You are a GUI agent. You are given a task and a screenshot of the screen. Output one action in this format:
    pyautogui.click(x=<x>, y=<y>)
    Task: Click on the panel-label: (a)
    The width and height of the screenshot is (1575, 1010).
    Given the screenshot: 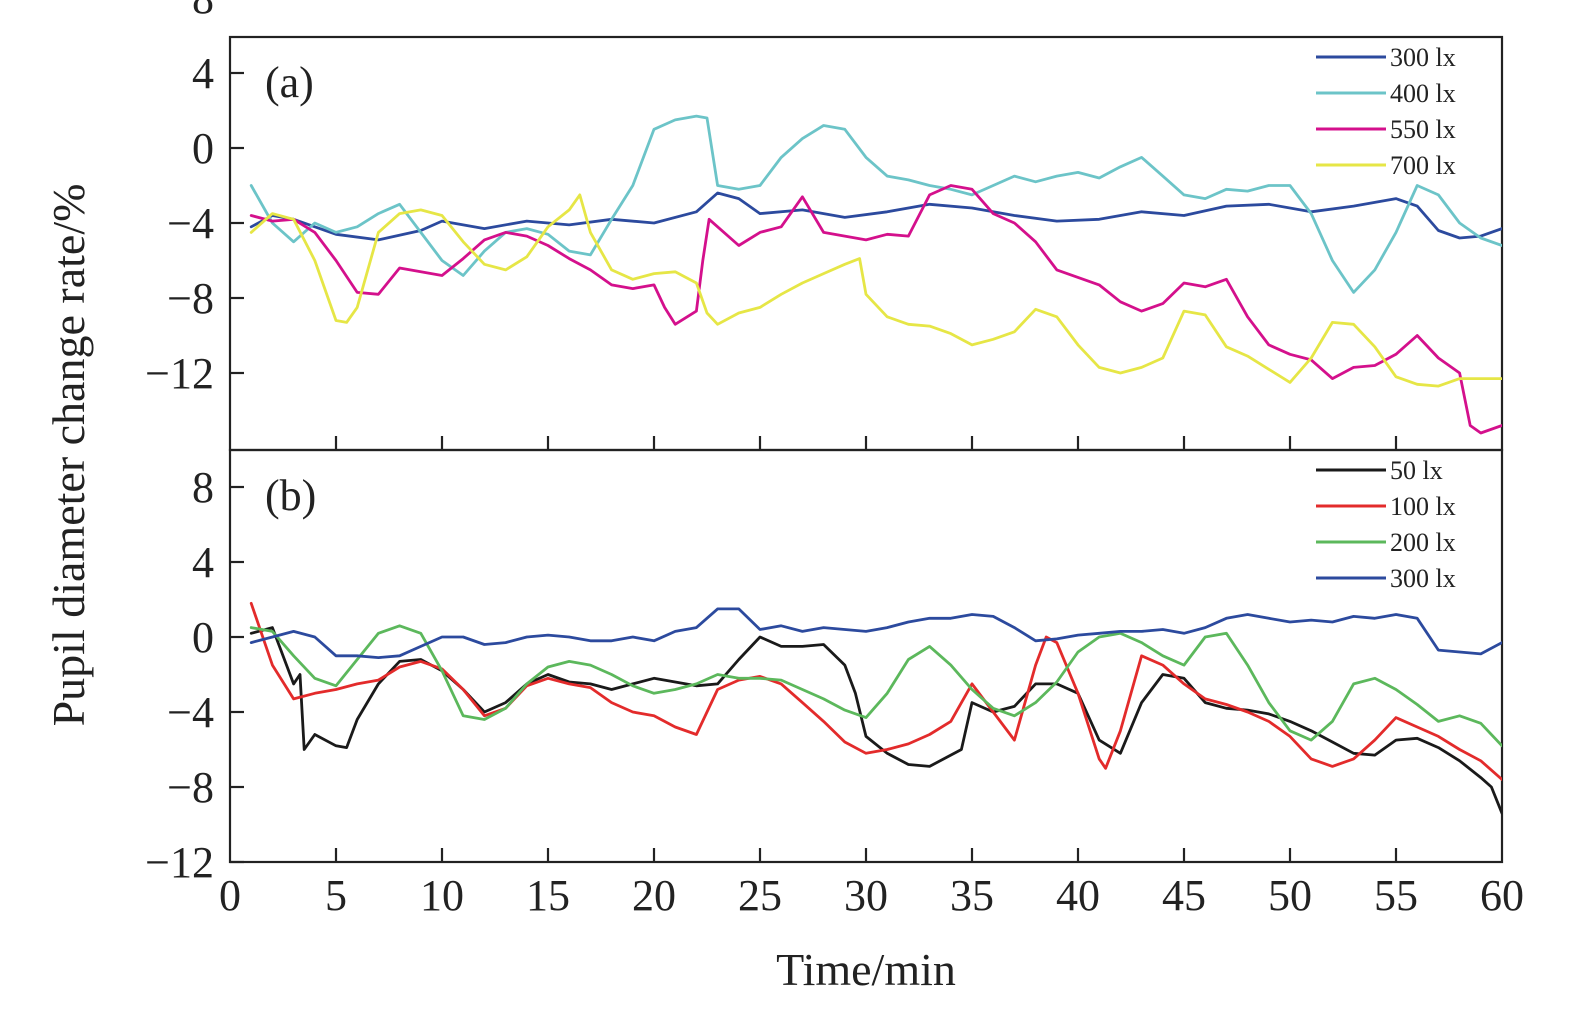 What is the action you would take?
    pyautogui.click(x=289, y=82)
    